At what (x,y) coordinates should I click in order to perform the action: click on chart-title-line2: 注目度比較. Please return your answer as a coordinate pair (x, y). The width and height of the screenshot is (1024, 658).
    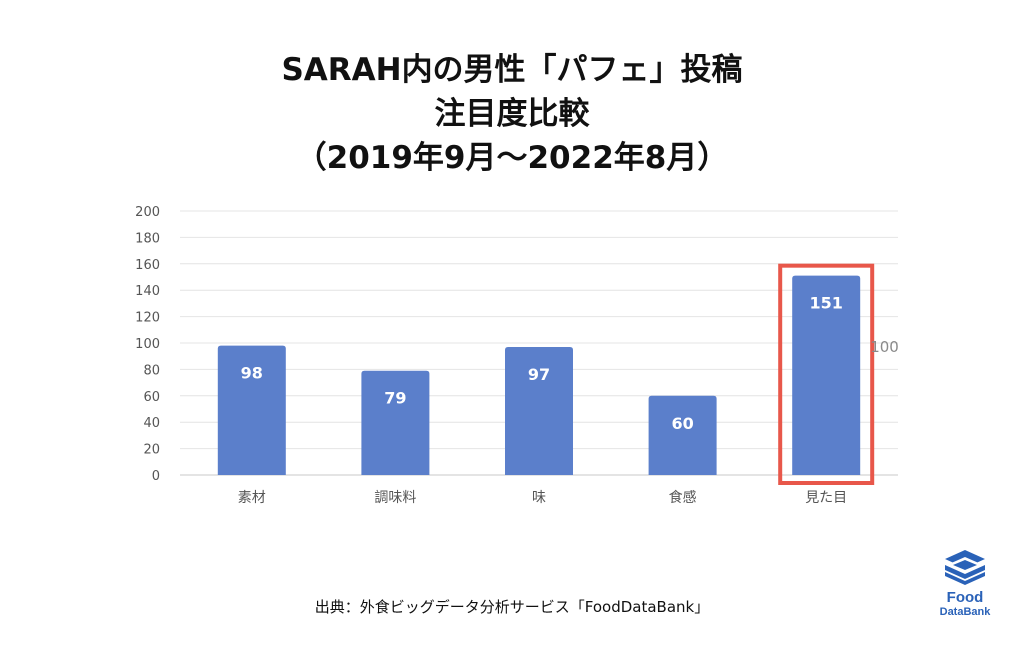
    Looking at the image, I should click on (512, 114).